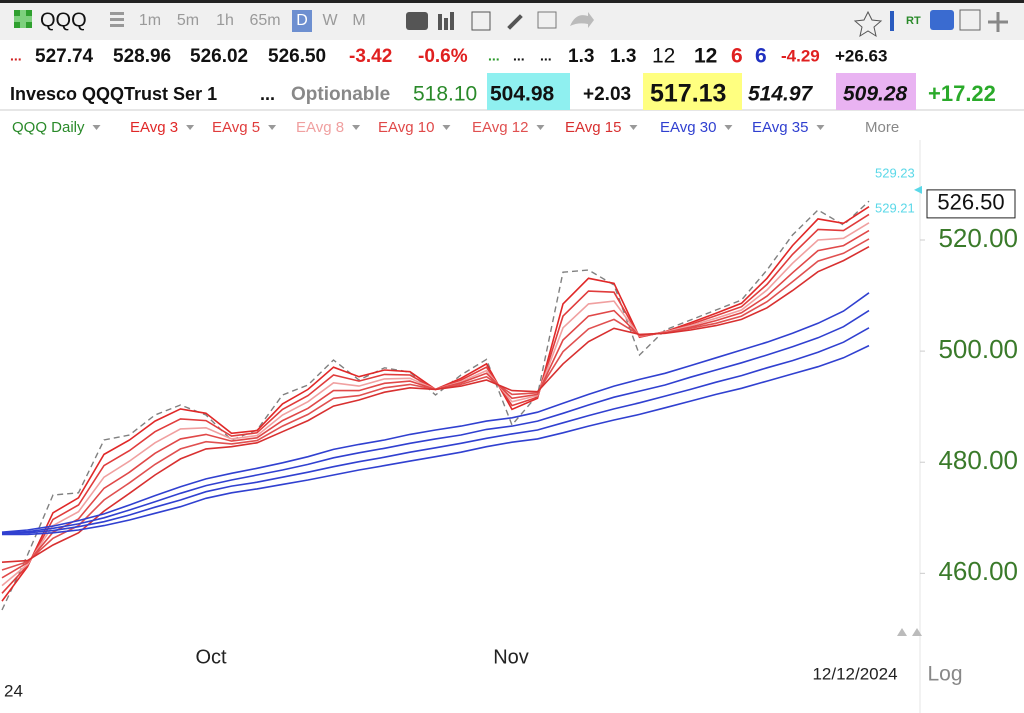  Describe the element at coordinates (861, 55) in the screenshot. I see `quote-field: +26.63` at that location.